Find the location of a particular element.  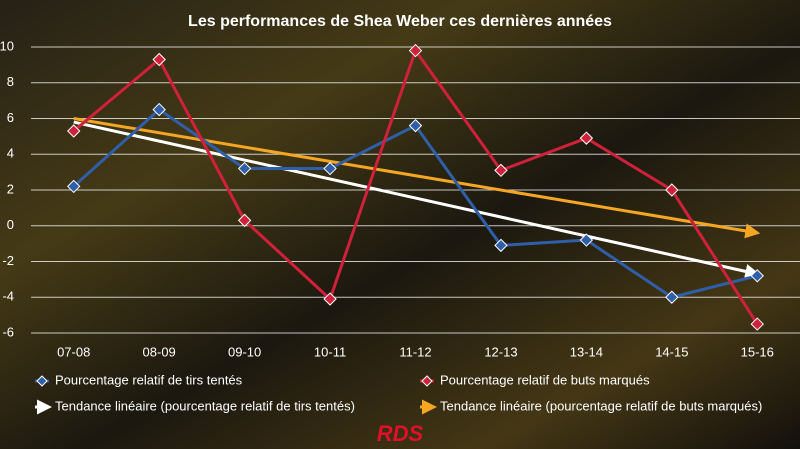

x-tick-label: 13-14 is located at coordinates (586, 351).